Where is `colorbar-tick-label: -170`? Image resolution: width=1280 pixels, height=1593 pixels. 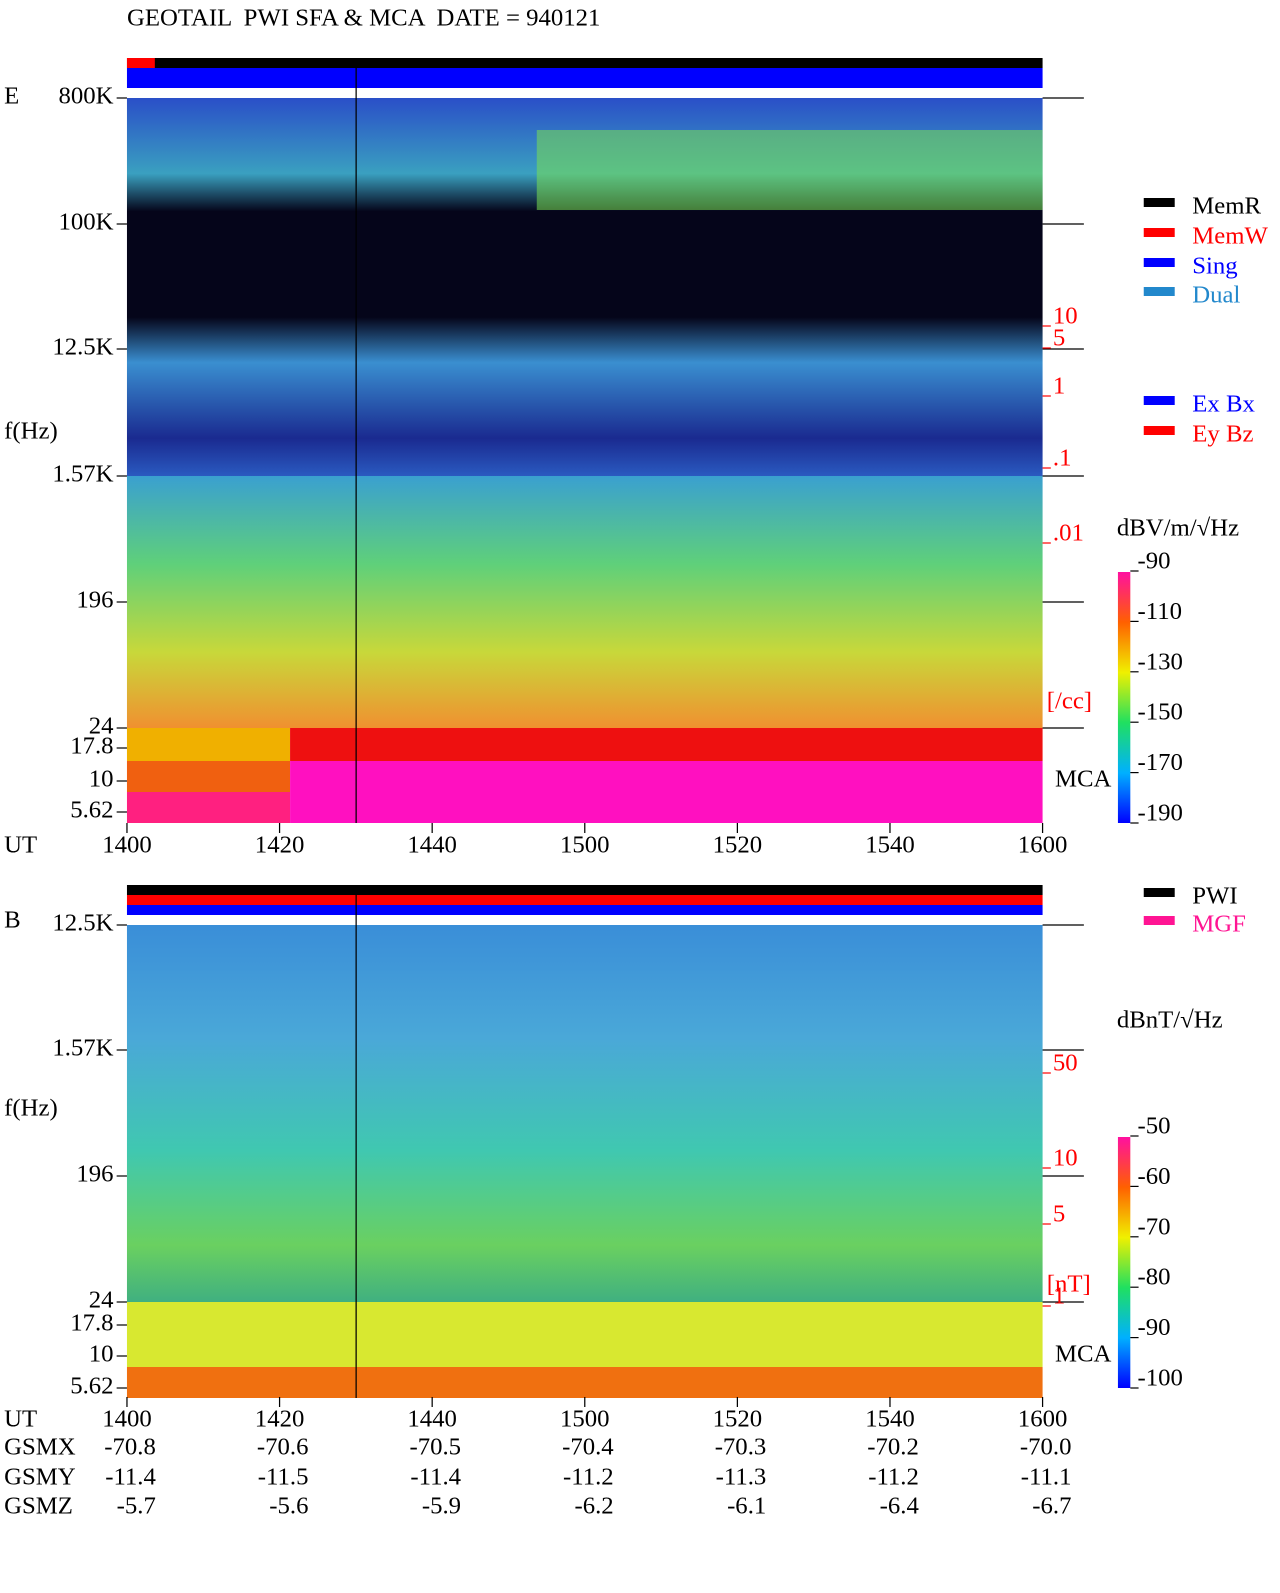
colorbar-tick-label: -170 is located at coordinates (1160, 762).